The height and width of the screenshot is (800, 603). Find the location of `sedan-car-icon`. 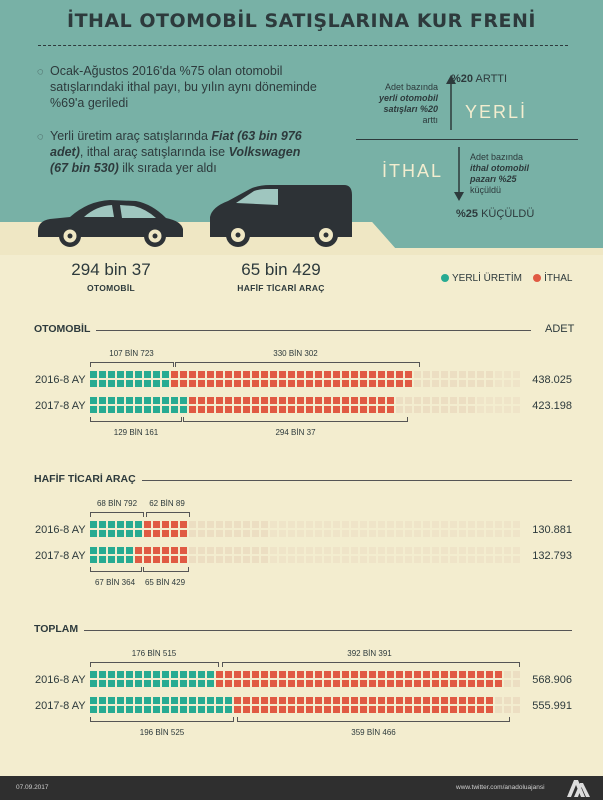

sedan-car-icon is located at coordinates (110, 223).